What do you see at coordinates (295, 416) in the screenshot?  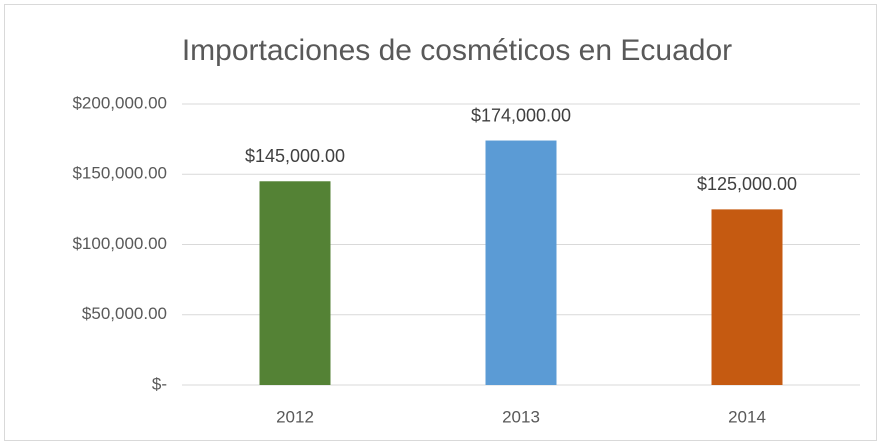 I see `x-tick-label: 2012` at bounding box center [295, 416].